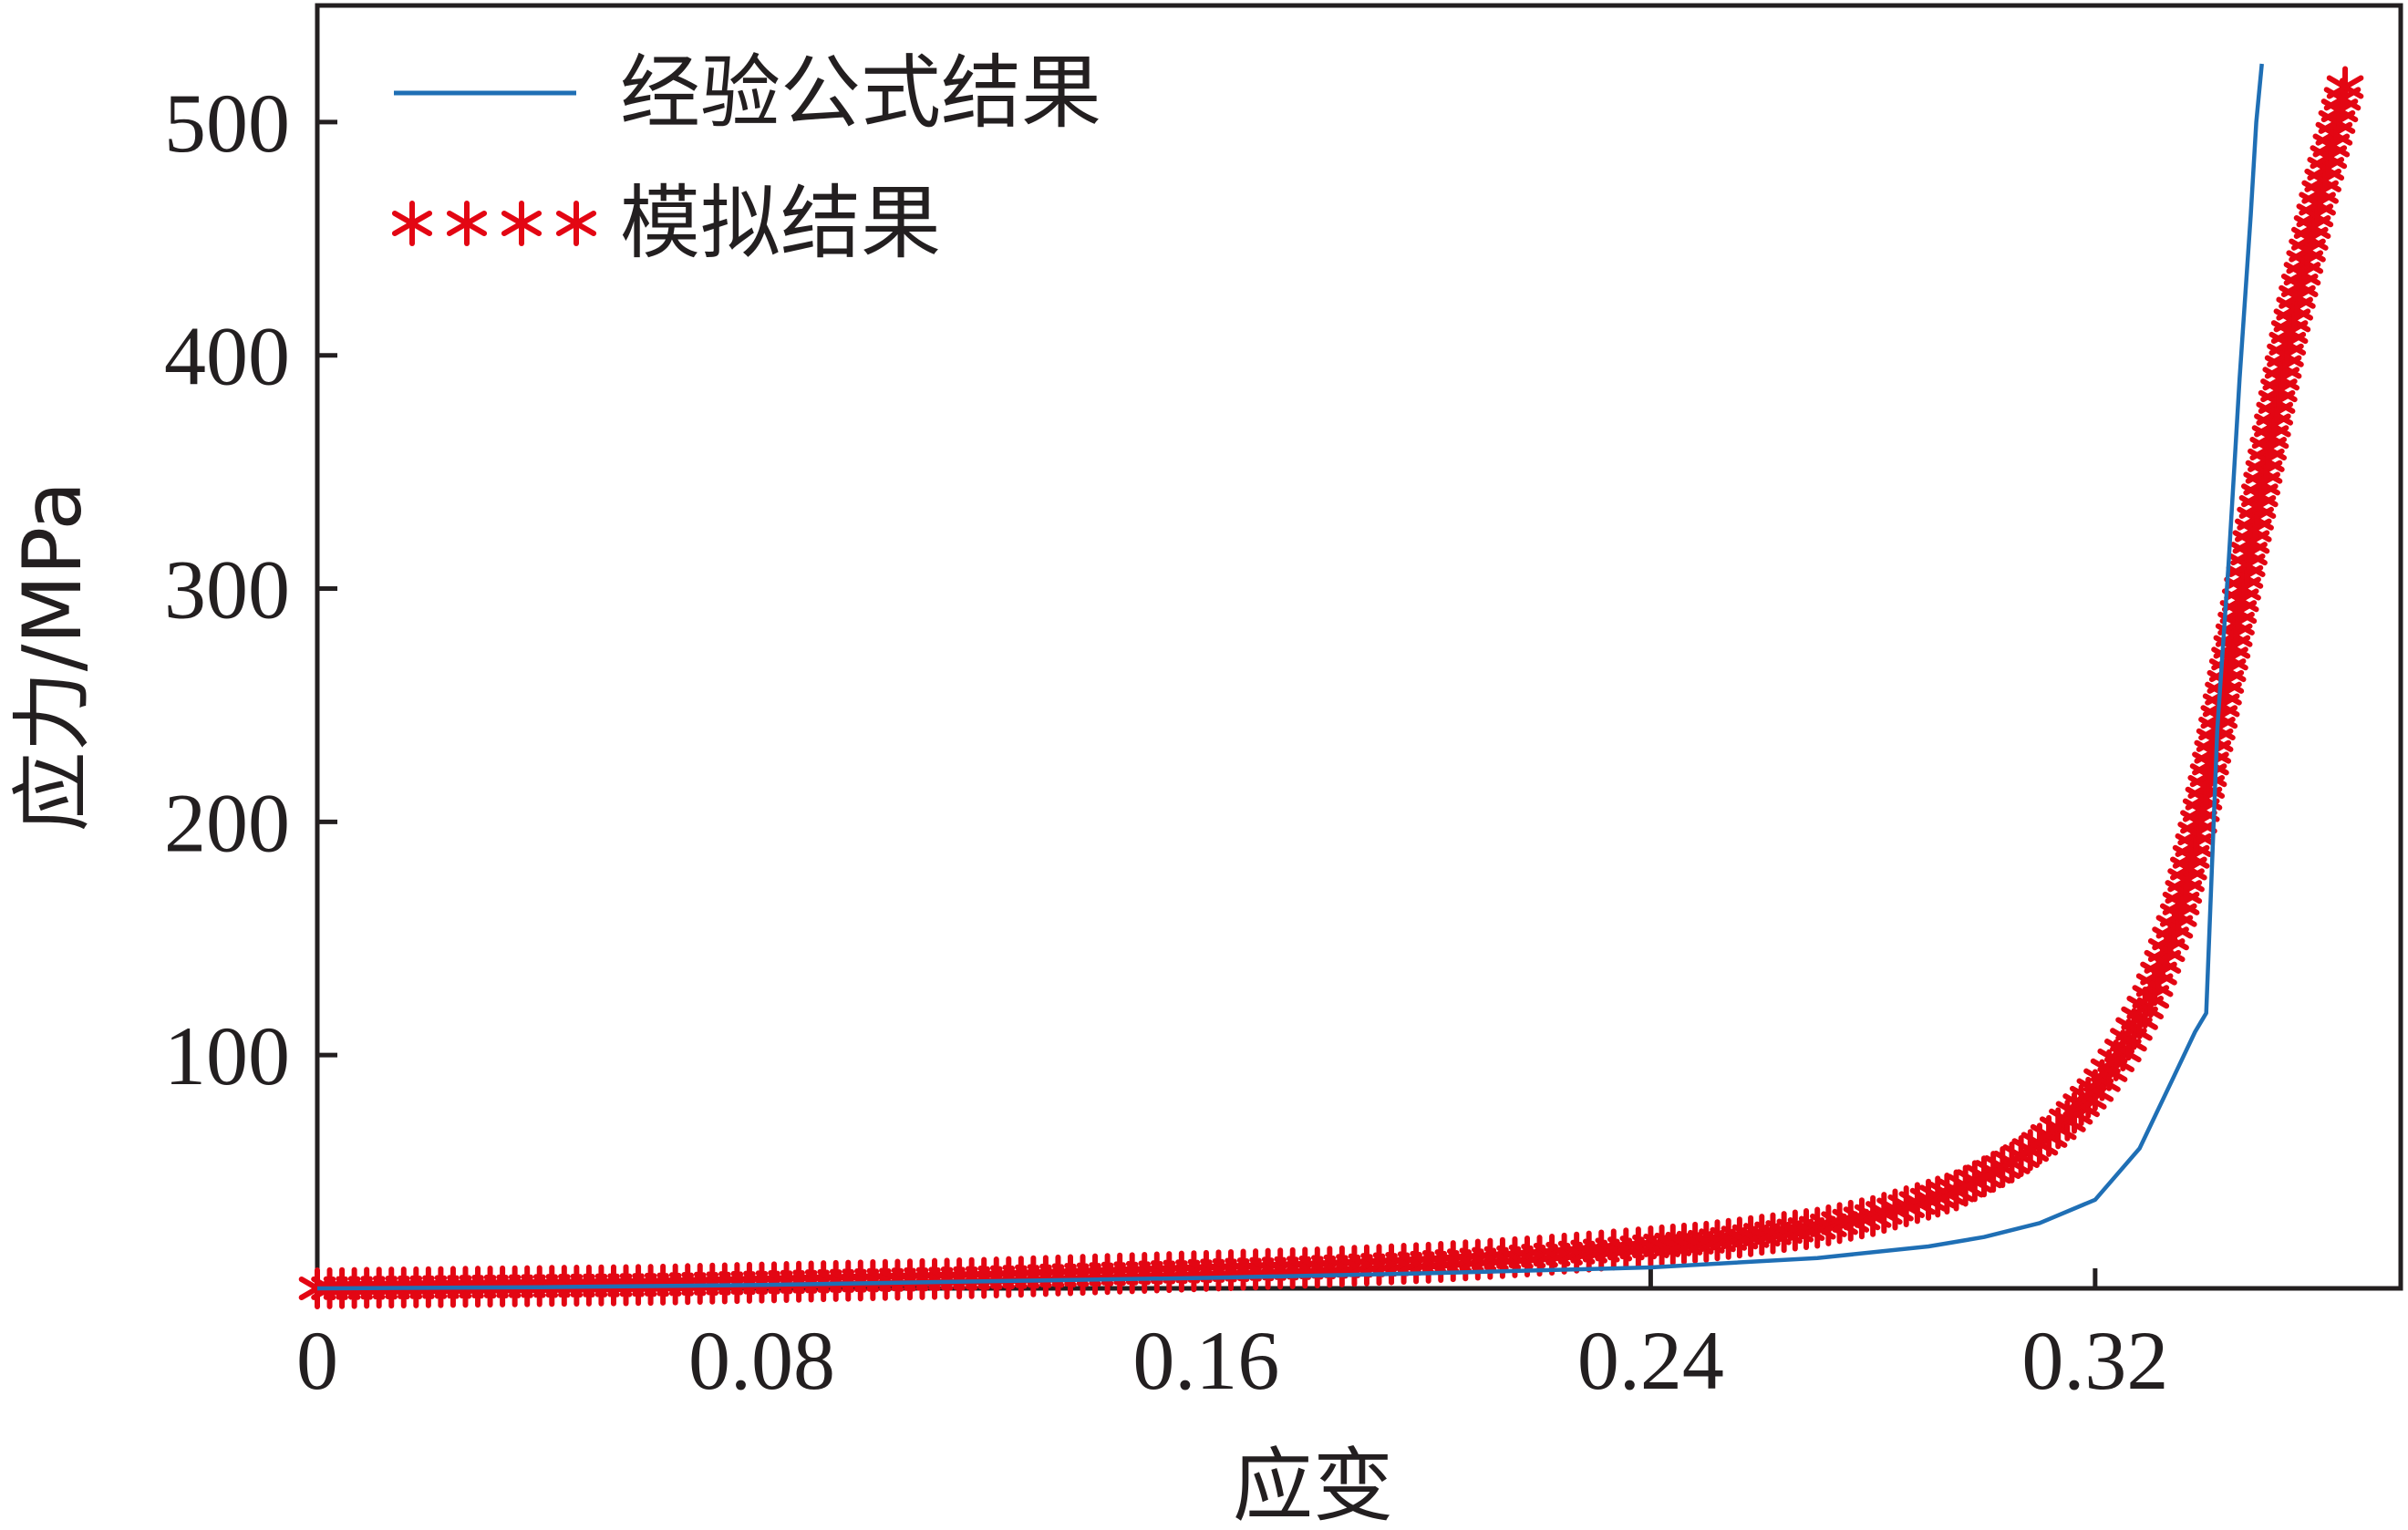  Describe the element at coordinates (1651, 1360) in the screenshot. I see `x-tick-label: 0.24` at that location.